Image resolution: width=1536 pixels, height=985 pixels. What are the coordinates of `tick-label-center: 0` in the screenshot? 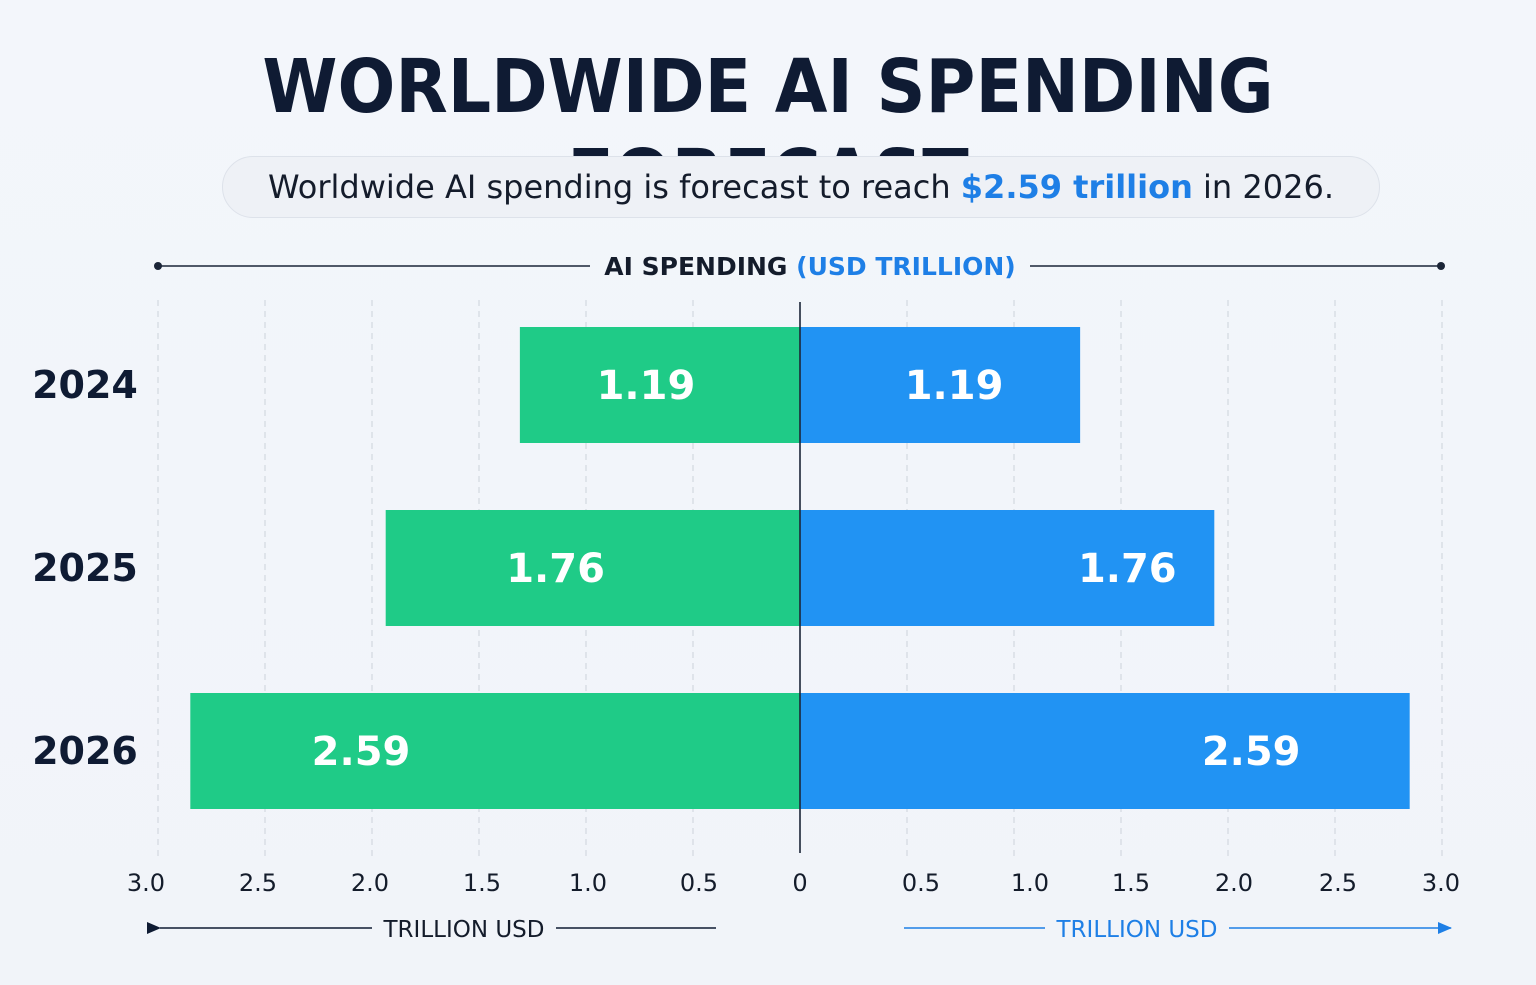 It's located at (799, 883).